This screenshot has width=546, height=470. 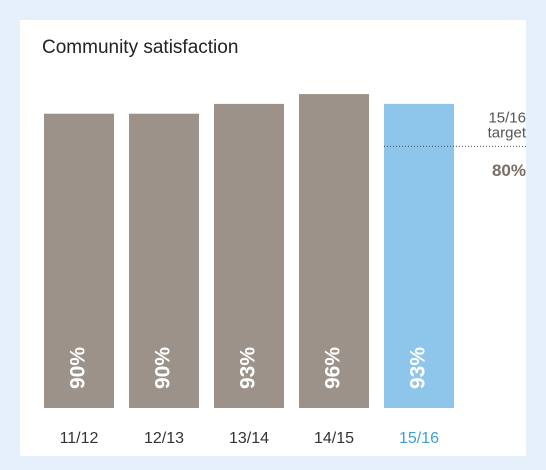 I want to click on chart-title: Community satisfaction, so click(x=140, y=47).